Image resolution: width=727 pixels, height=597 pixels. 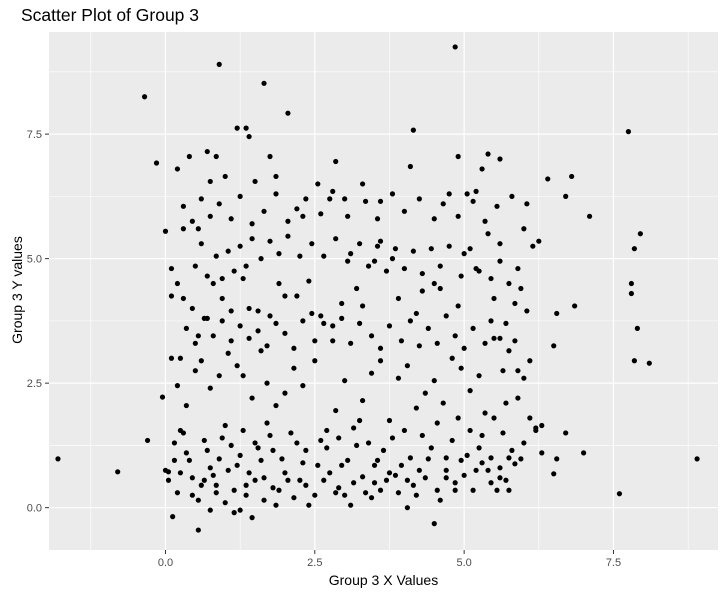 I want to click on x-tick-label: 5.0, so click(x=463, y=563).